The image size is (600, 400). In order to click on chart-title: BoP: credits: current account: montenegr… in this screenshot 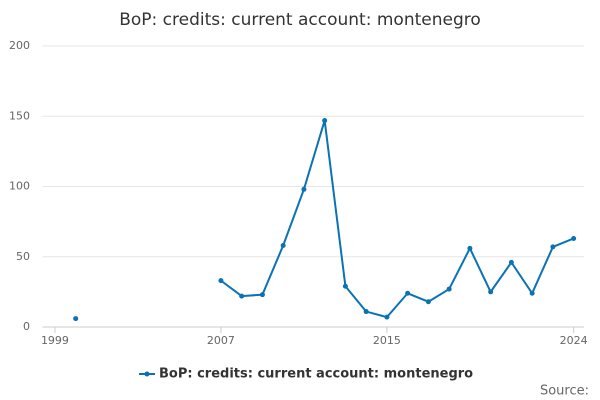, I will do `click(300, 20)`.